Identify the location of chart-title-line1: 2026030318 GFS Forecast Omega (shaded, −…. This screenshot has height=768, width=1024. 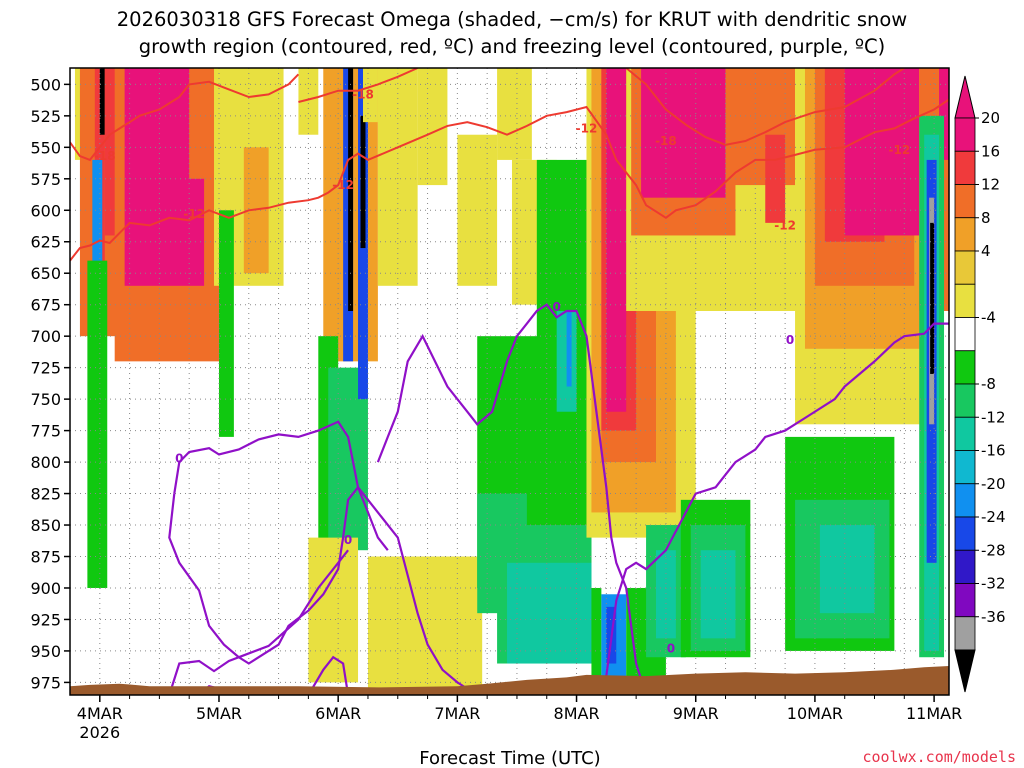
(512, 19).